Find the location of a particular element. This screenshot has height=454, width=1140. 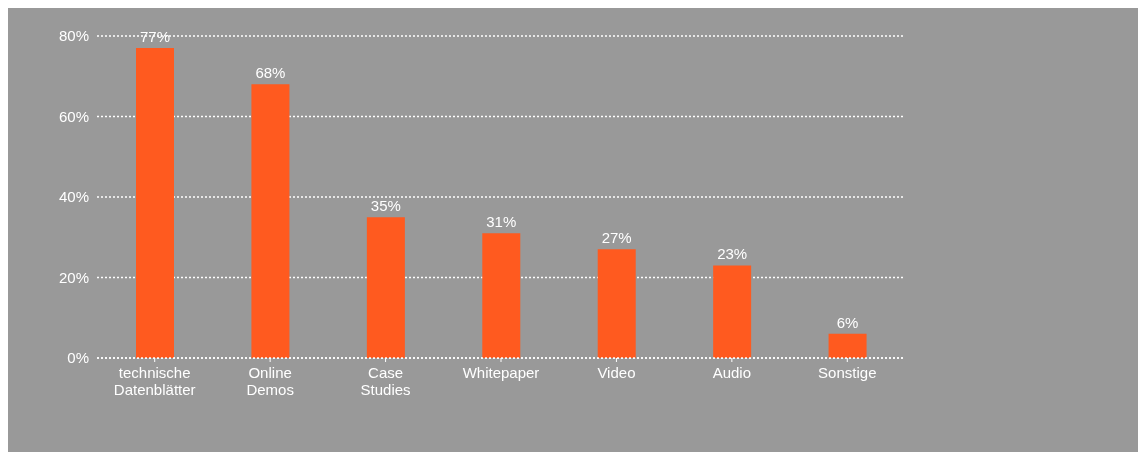

y-tick-label: 20% is located at coordinates (73, 277).